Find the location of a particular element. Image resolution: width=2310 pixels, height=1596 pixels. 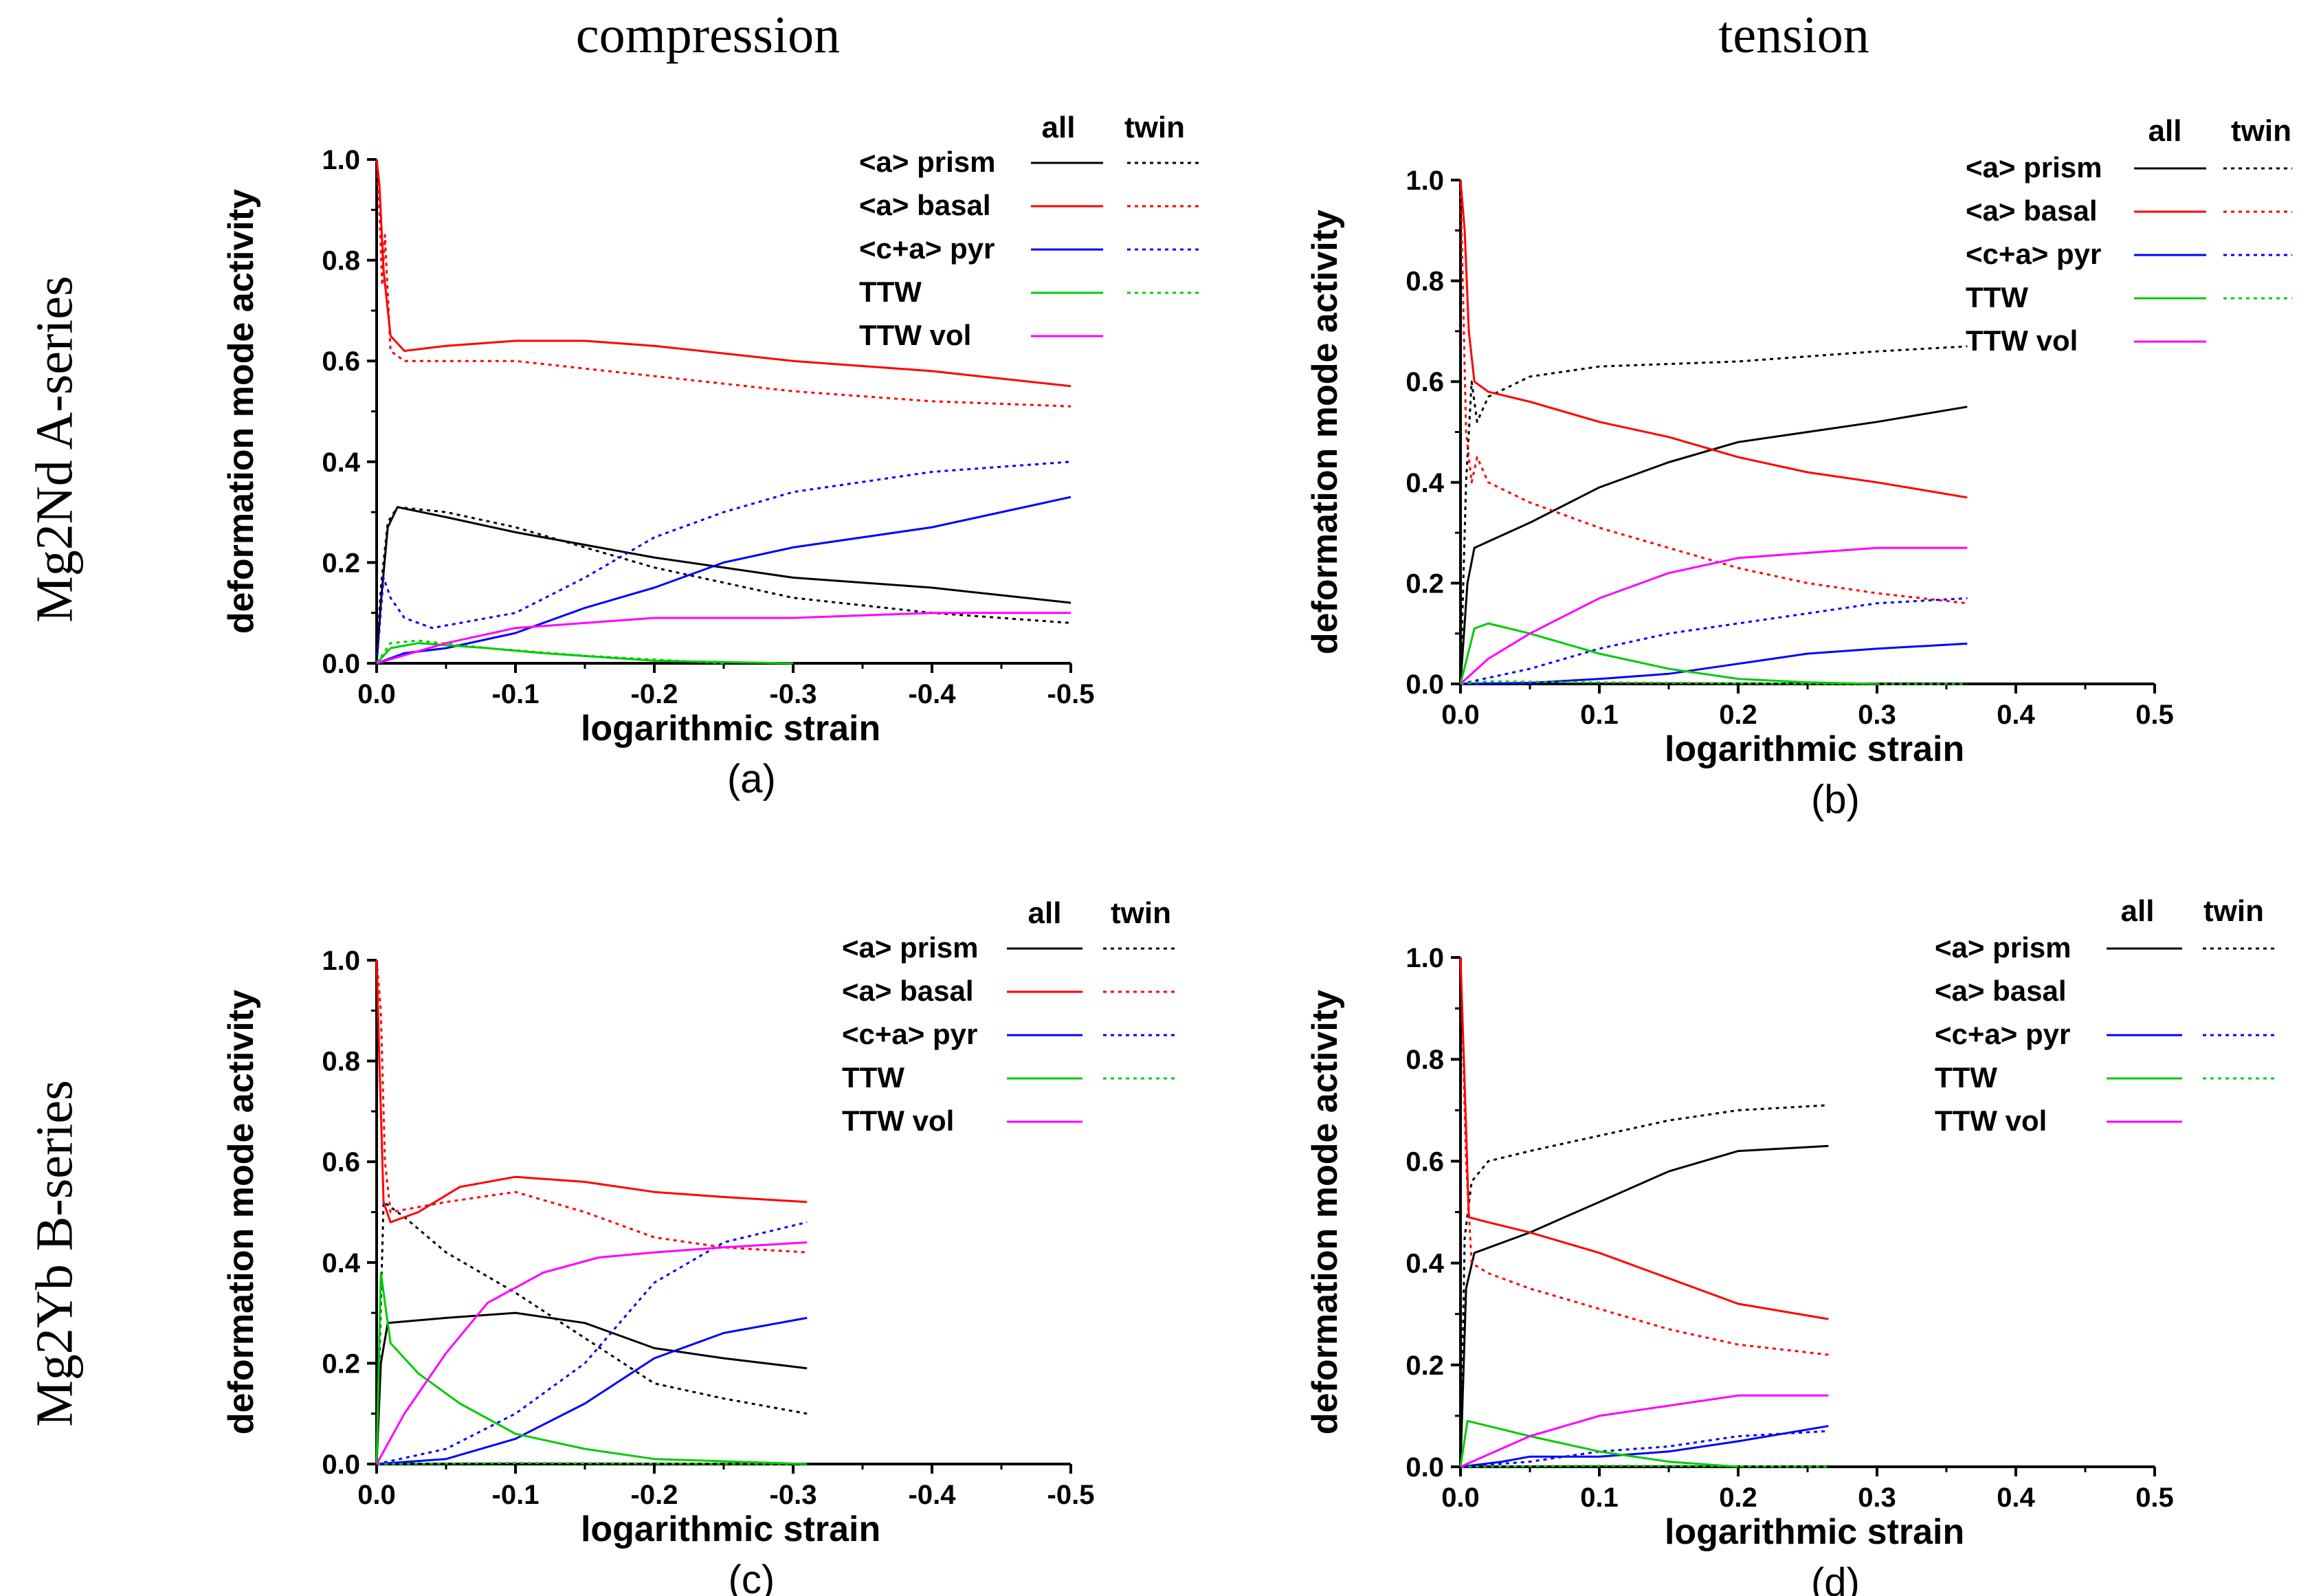

x-tick-label: 0.5 is located at coordinates (2154, 1498).